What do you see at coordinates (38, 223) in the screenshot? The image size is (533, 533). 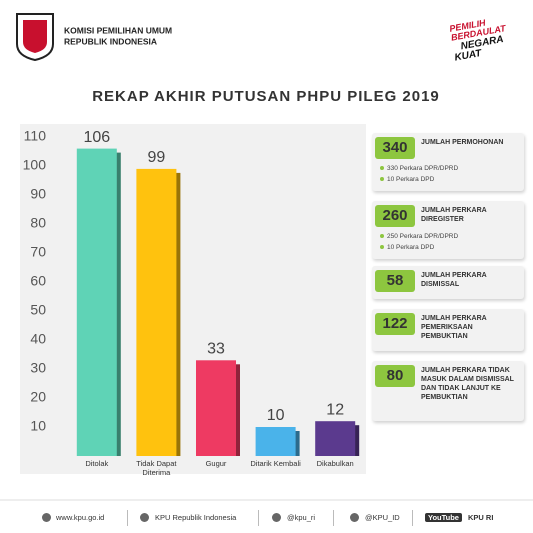 I see `y-tick-label: 80` at bounding box center [38, 223].